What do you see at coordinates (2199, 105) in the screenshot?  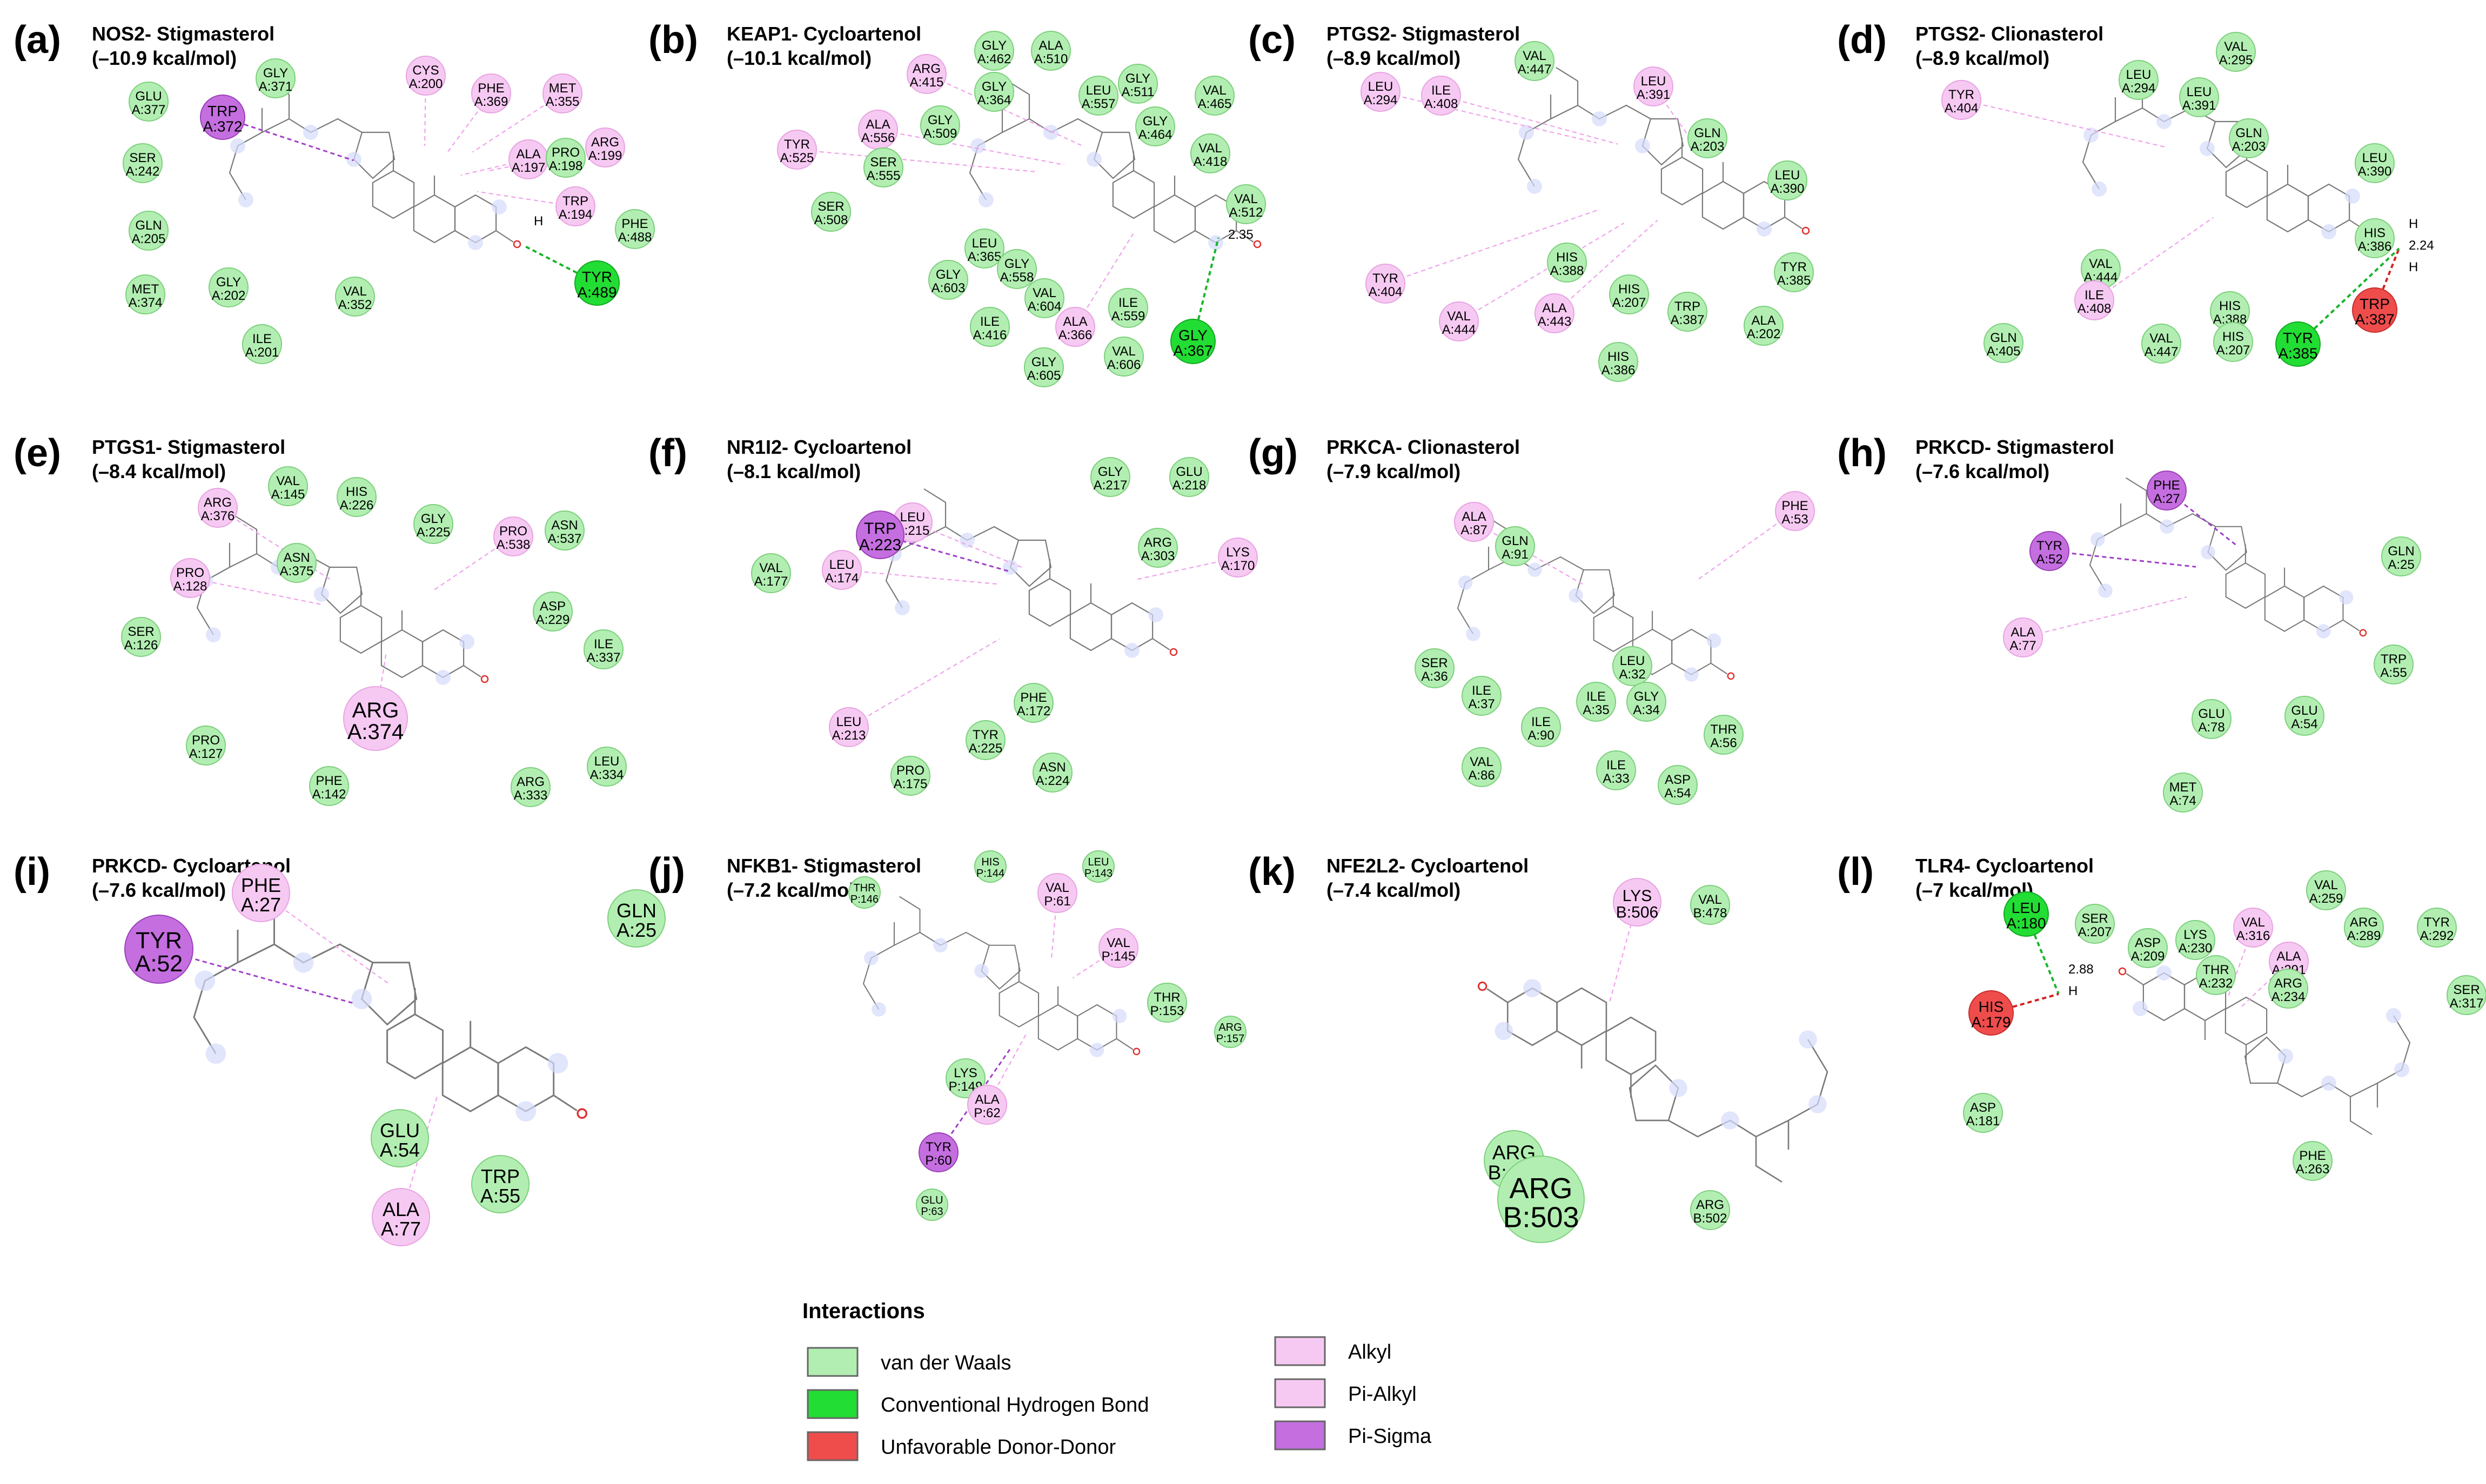 I see `residue-number: A:391` at bounding box center [2199, 105].